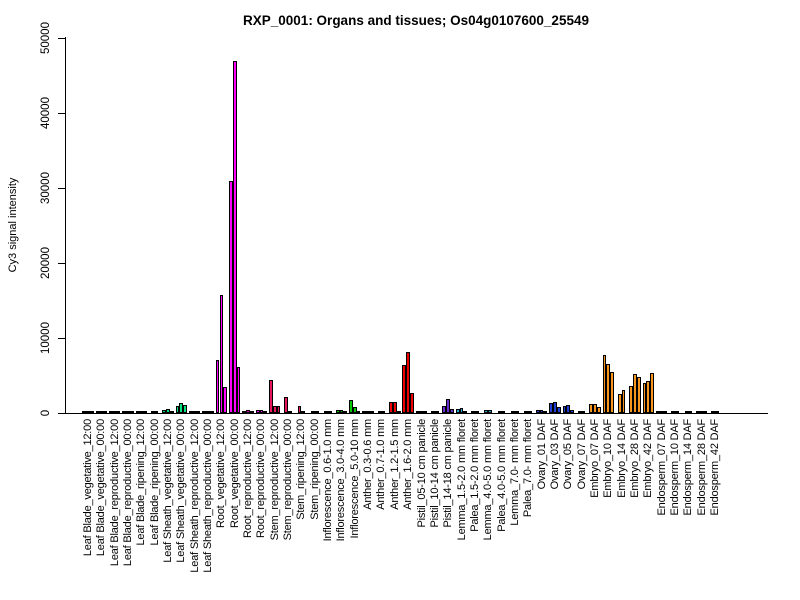 This screenshot has height=600, width=800. Describe the element at coordinates (101, 488) in the screenshot. I see `x-tick-label: Leaf Blade_vegetative_00:00` at that location.